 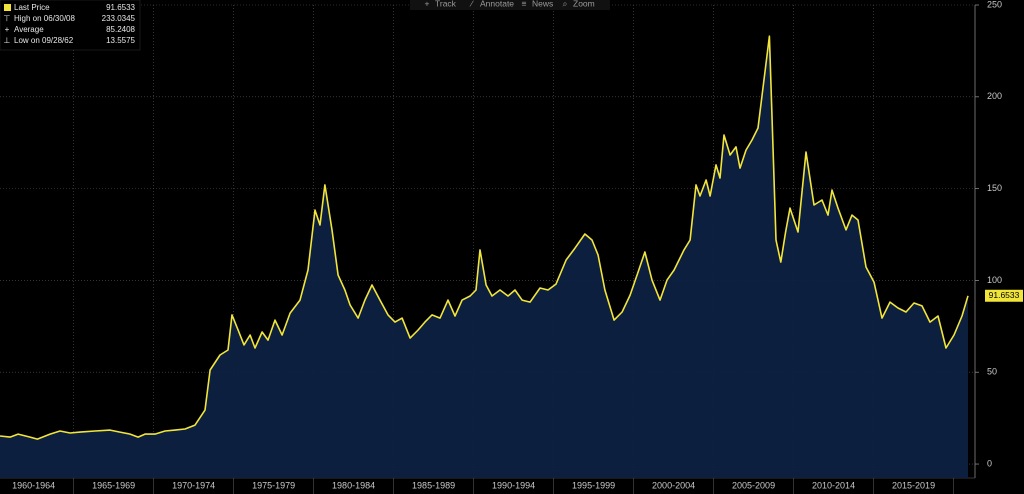 I want to click on toolbar-icon: ∕, so click(x=471, y=4).